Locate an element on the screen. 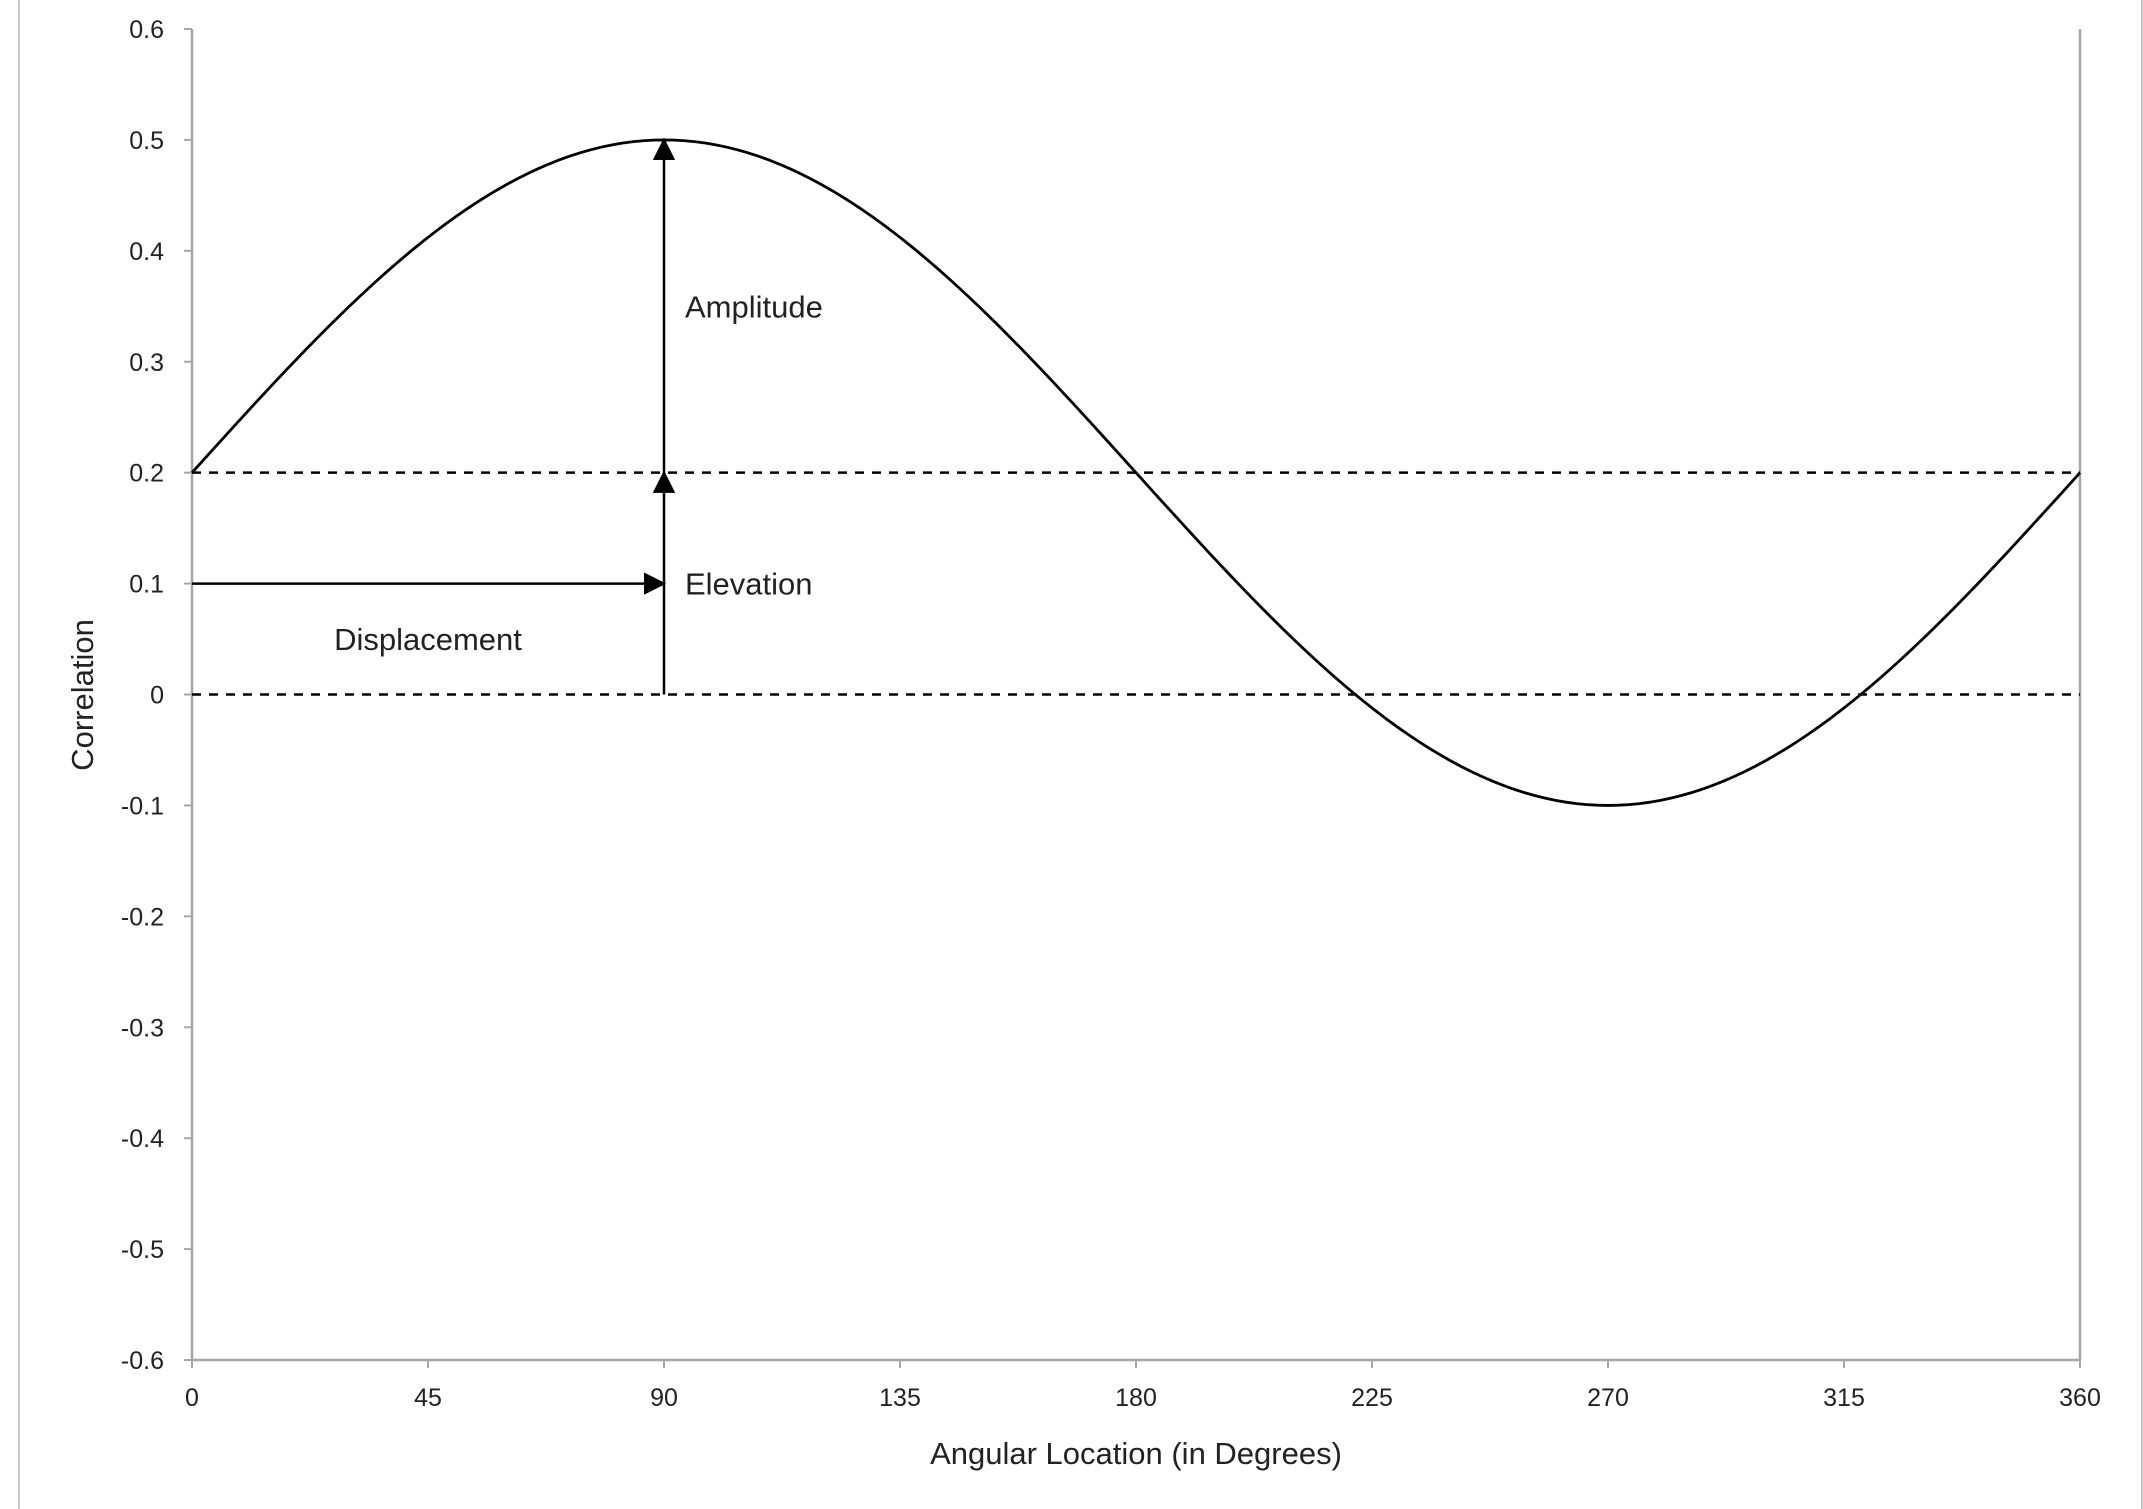  x-tick-label: 270 is located at coordinates (1608, 1398).